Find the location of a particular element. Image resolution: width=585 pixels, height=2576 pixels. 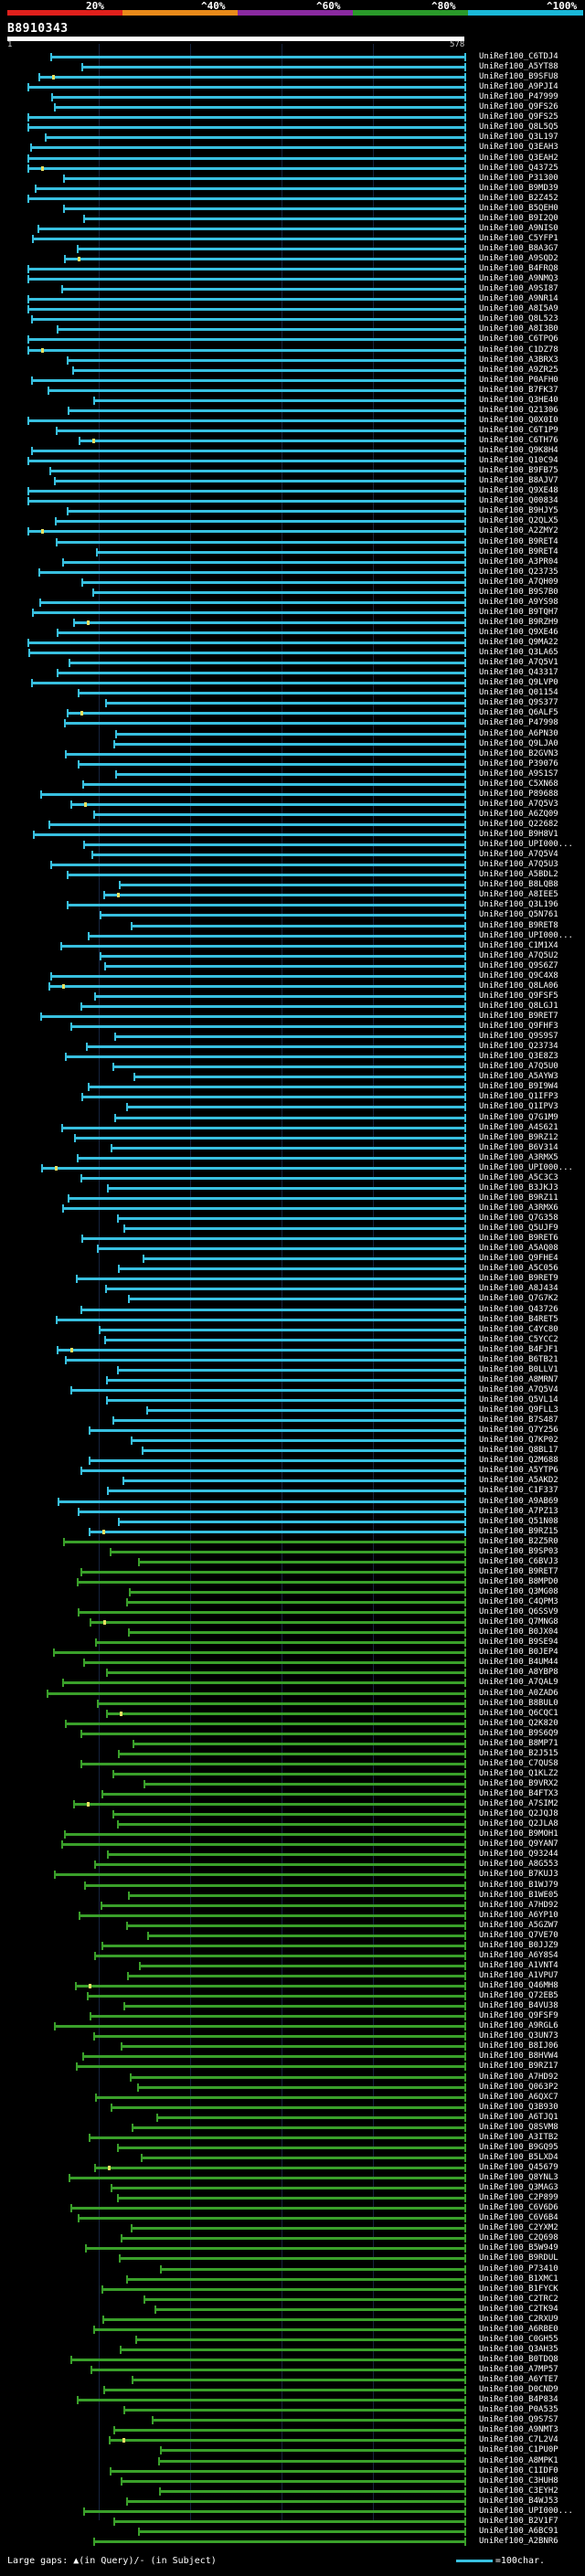

hit-row: UniRef100_C7L2V4 is located at coordinates (293, 2439).